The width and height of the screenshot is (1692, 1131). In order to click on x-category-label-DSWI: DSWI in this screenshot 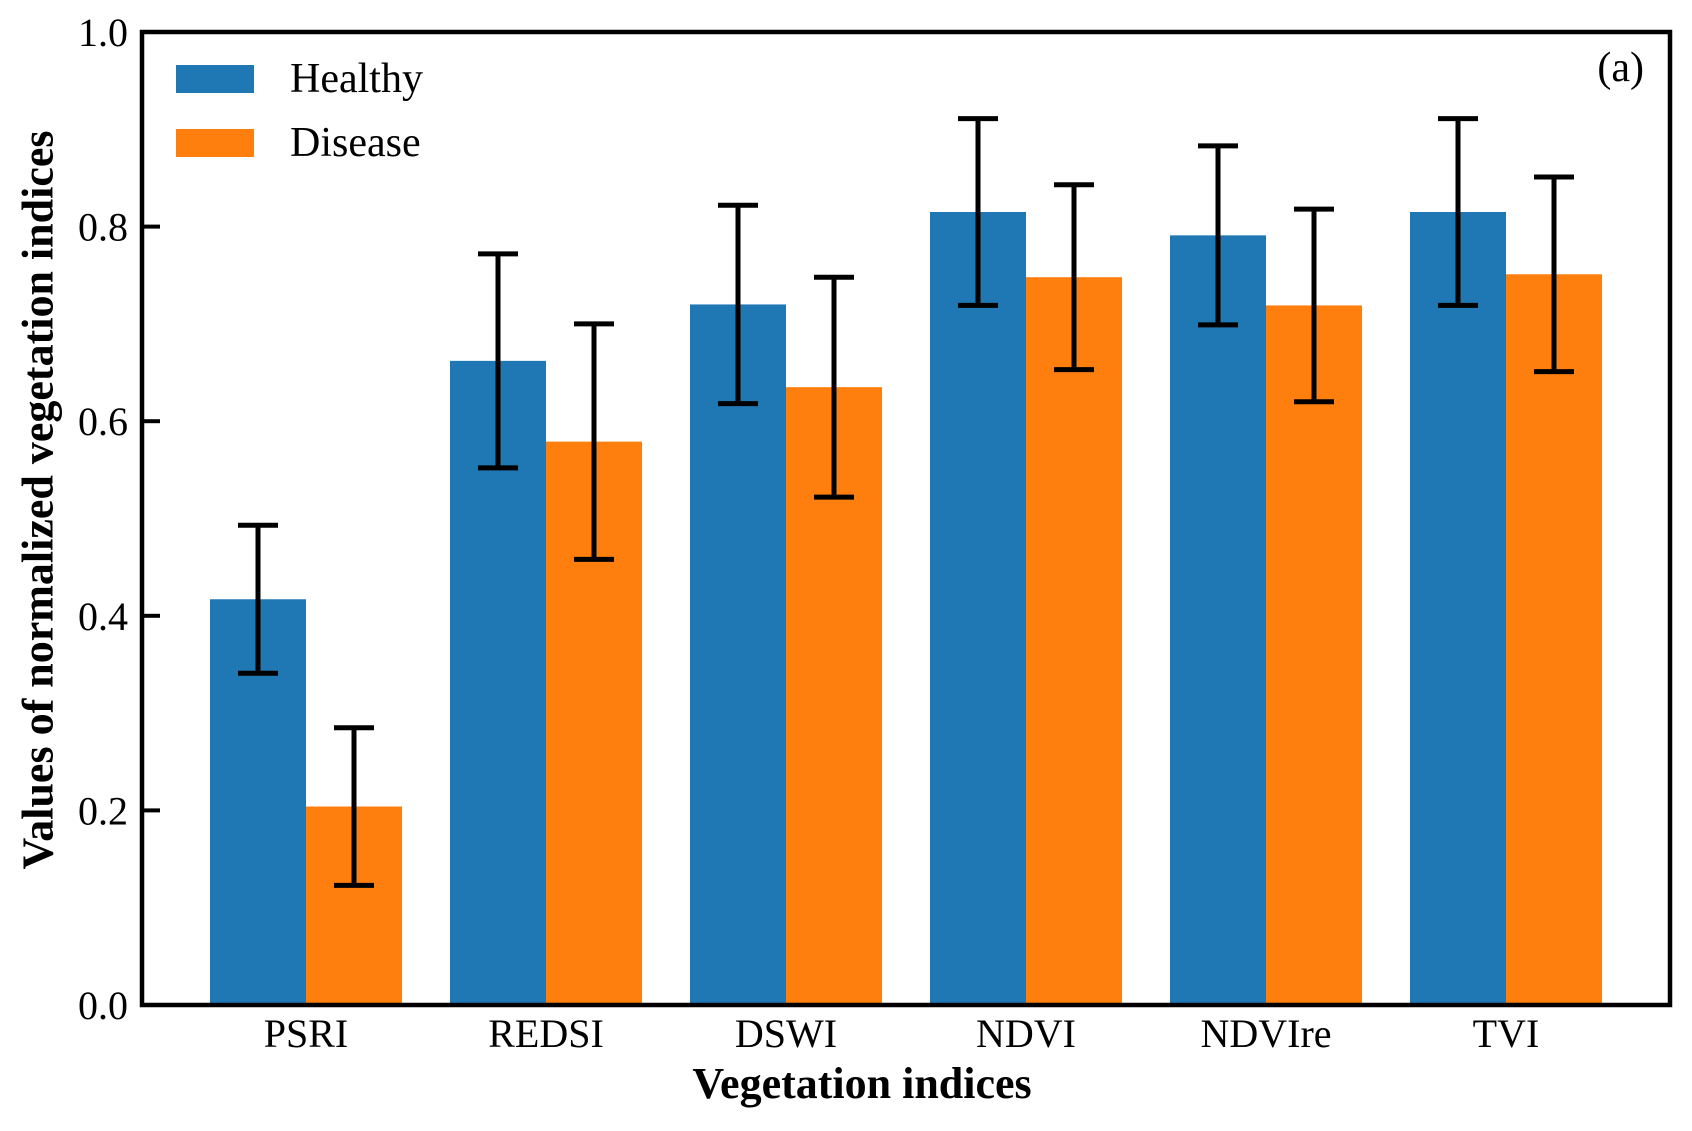, I will do `click(786, 1033)`.